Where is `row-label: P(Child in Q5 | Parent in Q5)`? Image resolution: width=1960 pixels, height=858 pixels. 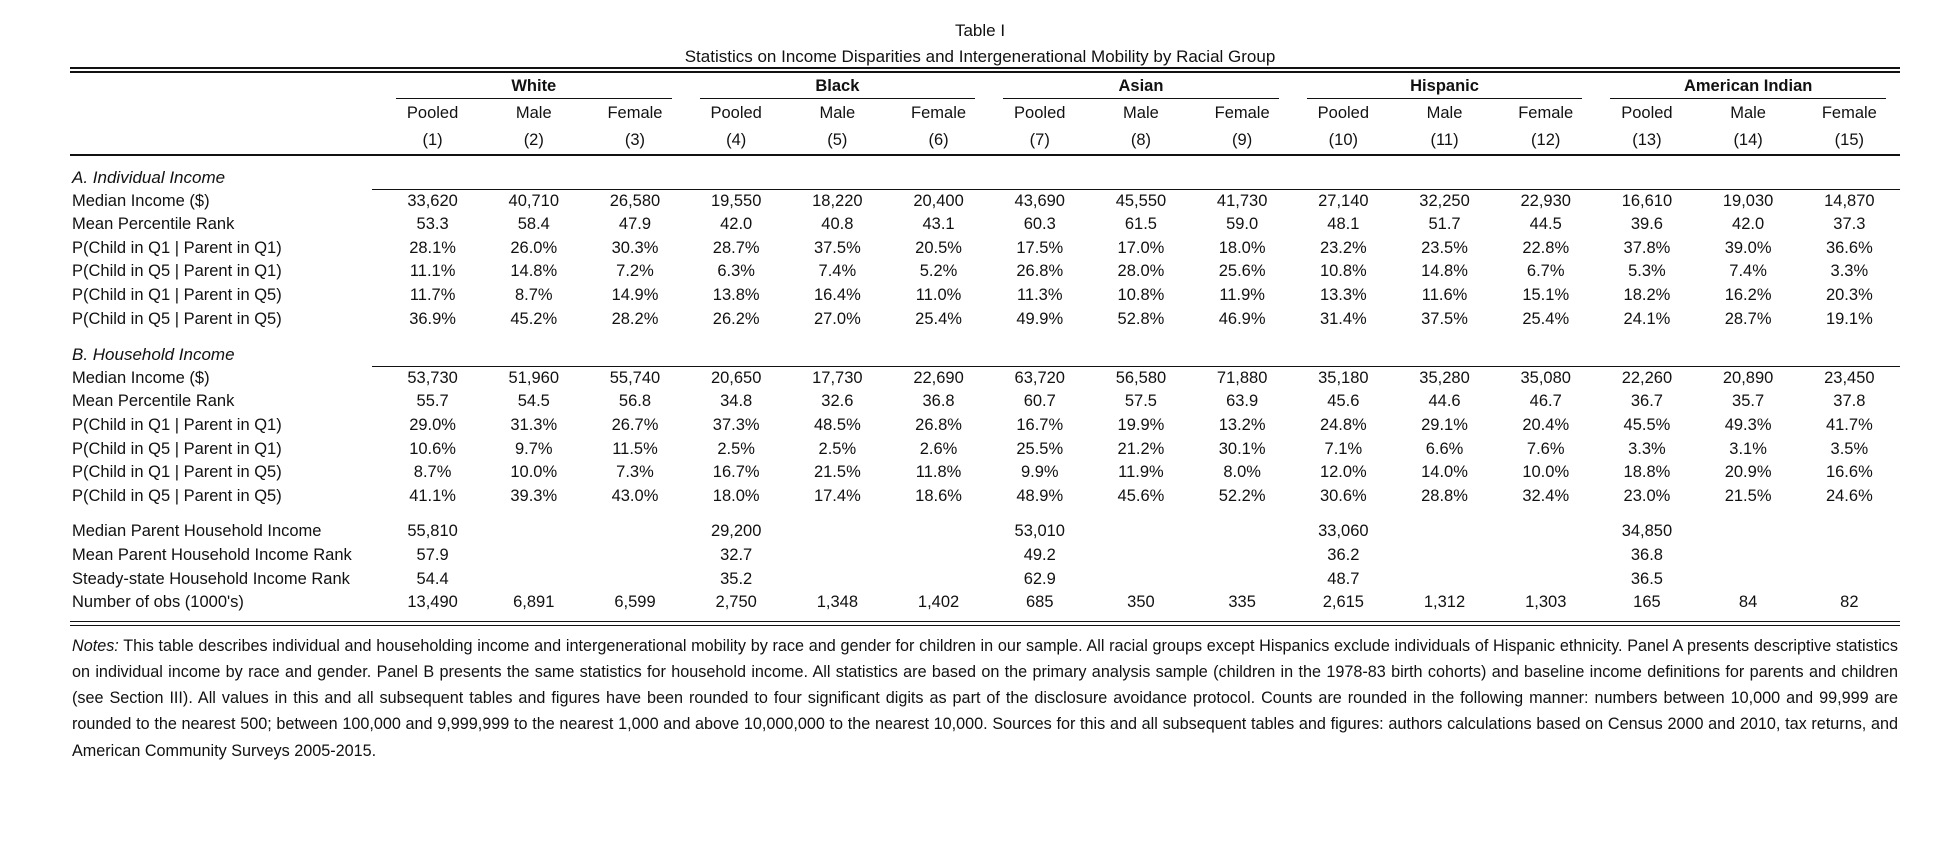 row-label: P(Child in Q5 | Parent in Q5) is located at coordinates (177, 318).